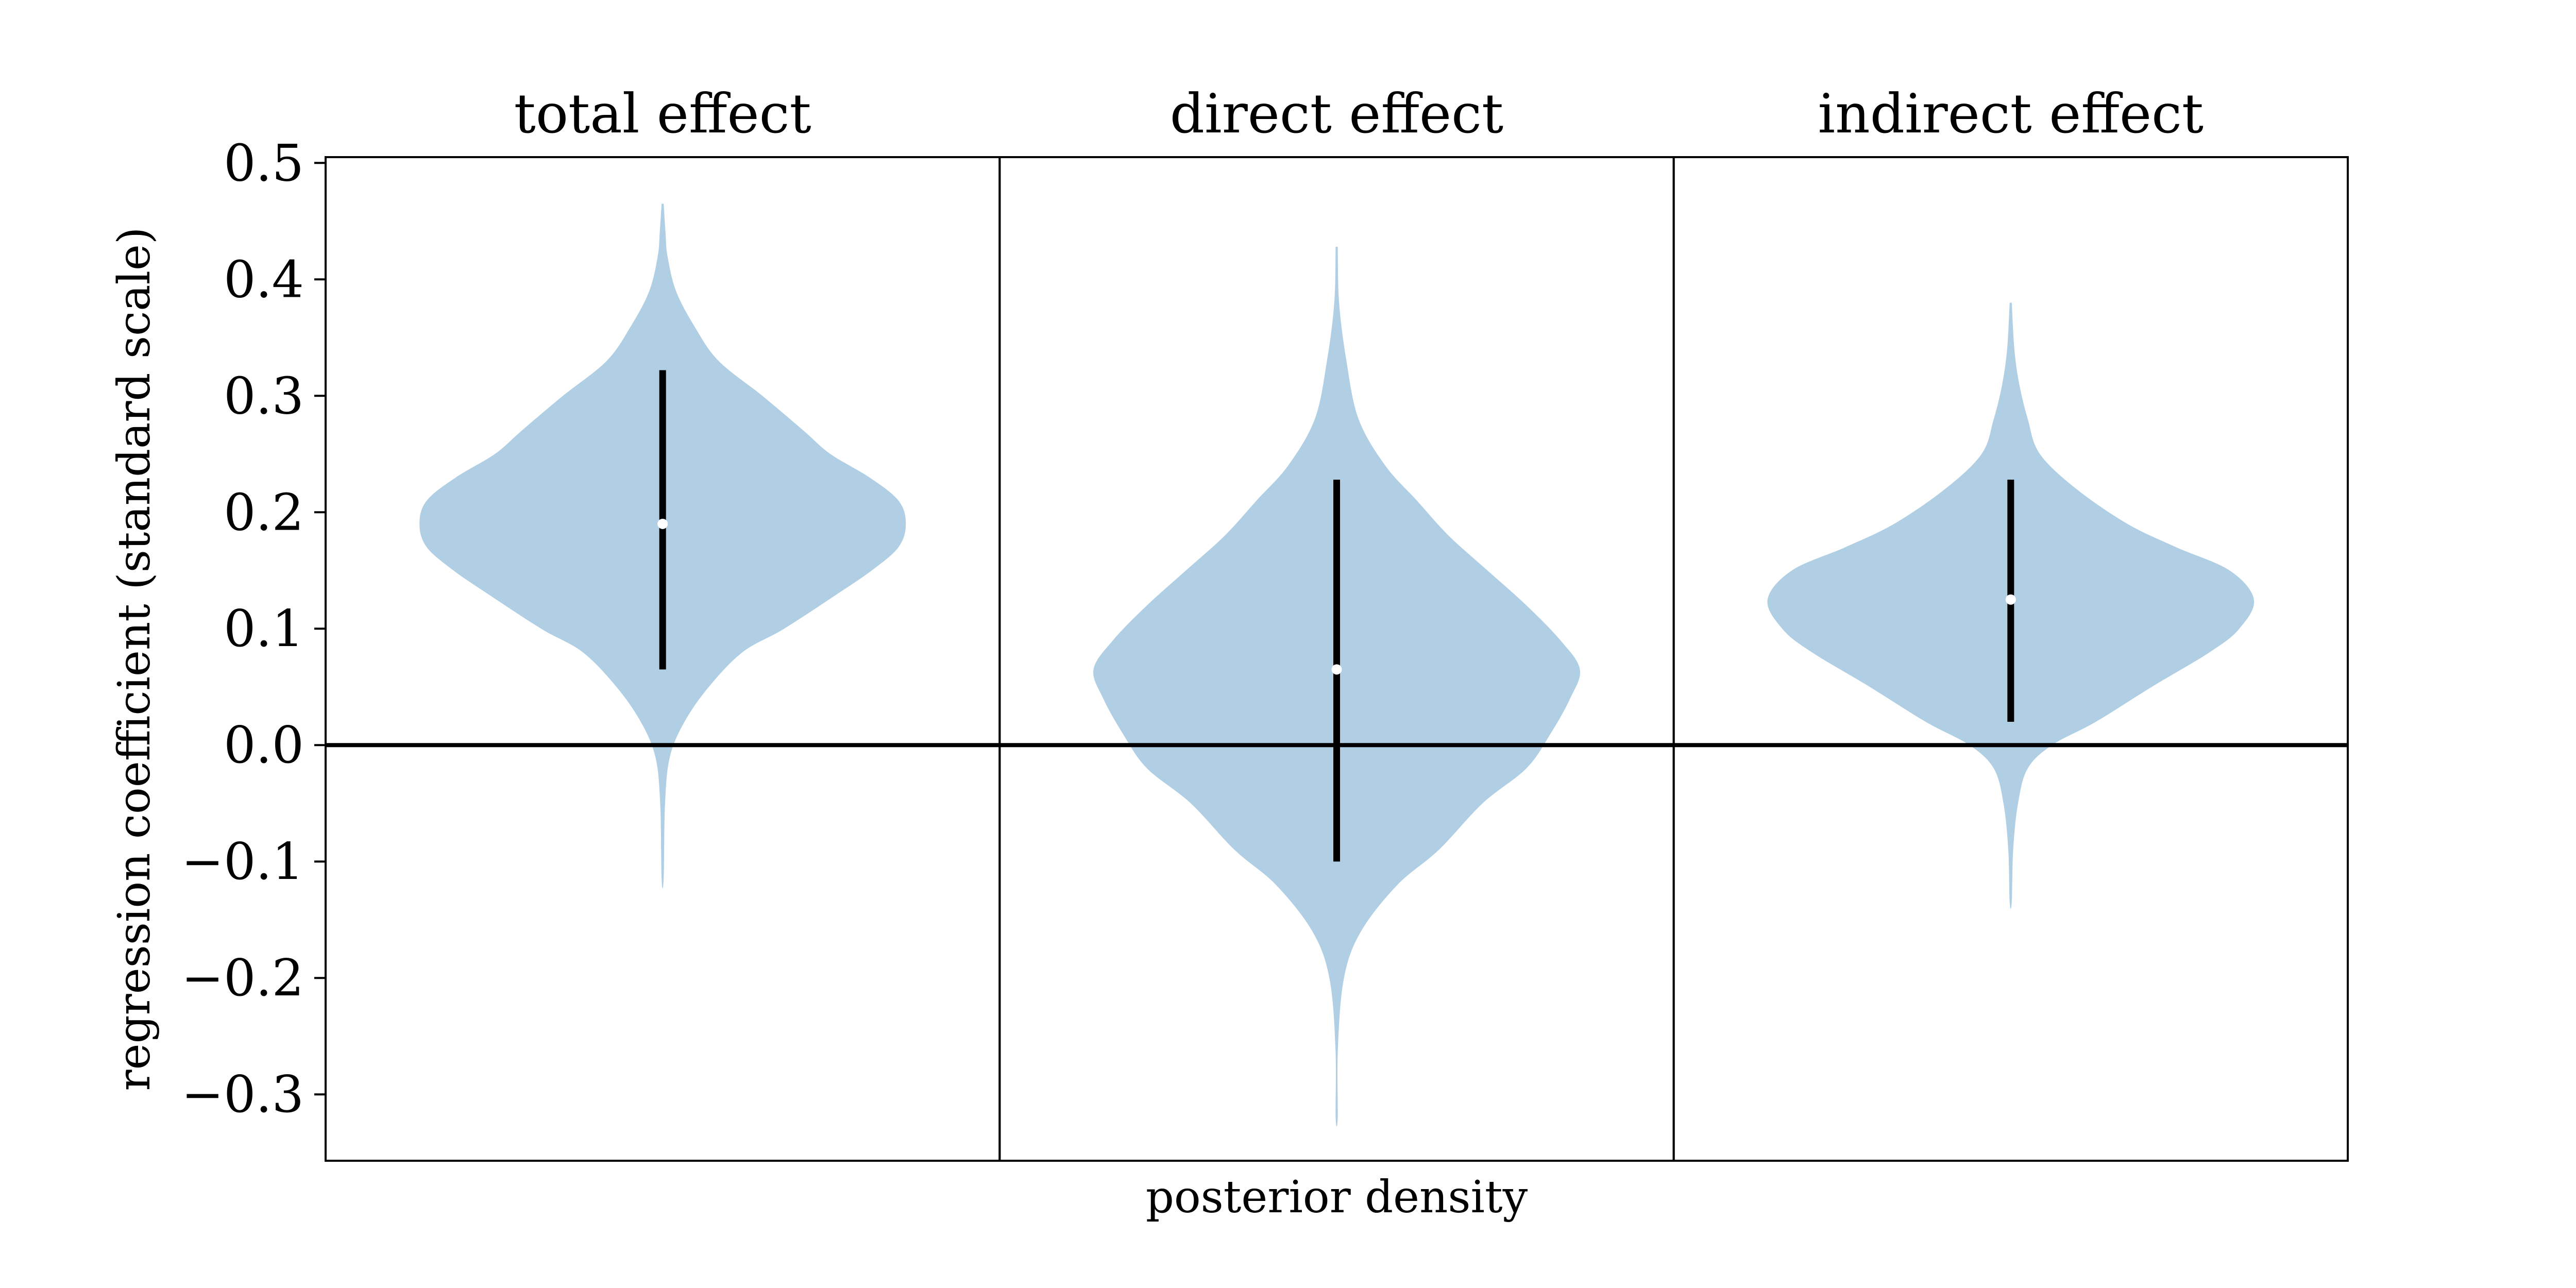 This screenshot has height=1288, width=2576. Describe the element at coordinates (264, 745) in the screenshot. I see `y-tick-label: 0.0` at that location.